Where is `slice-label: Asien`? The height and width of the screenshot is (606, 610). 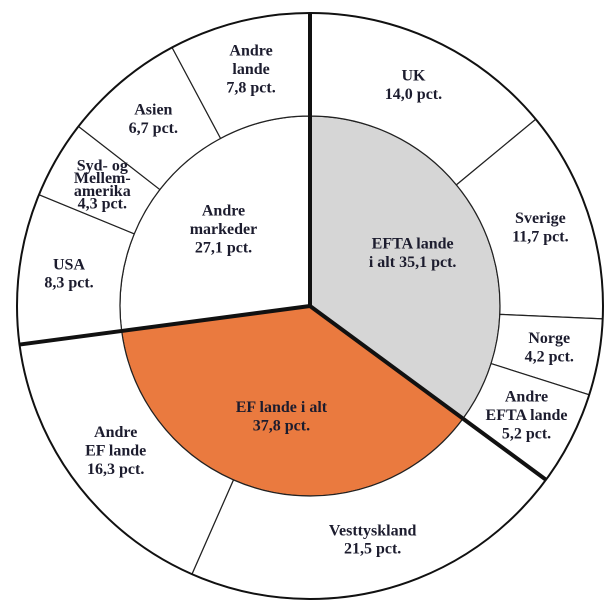
slice-label: Asien is located at coordinates (153, 110).